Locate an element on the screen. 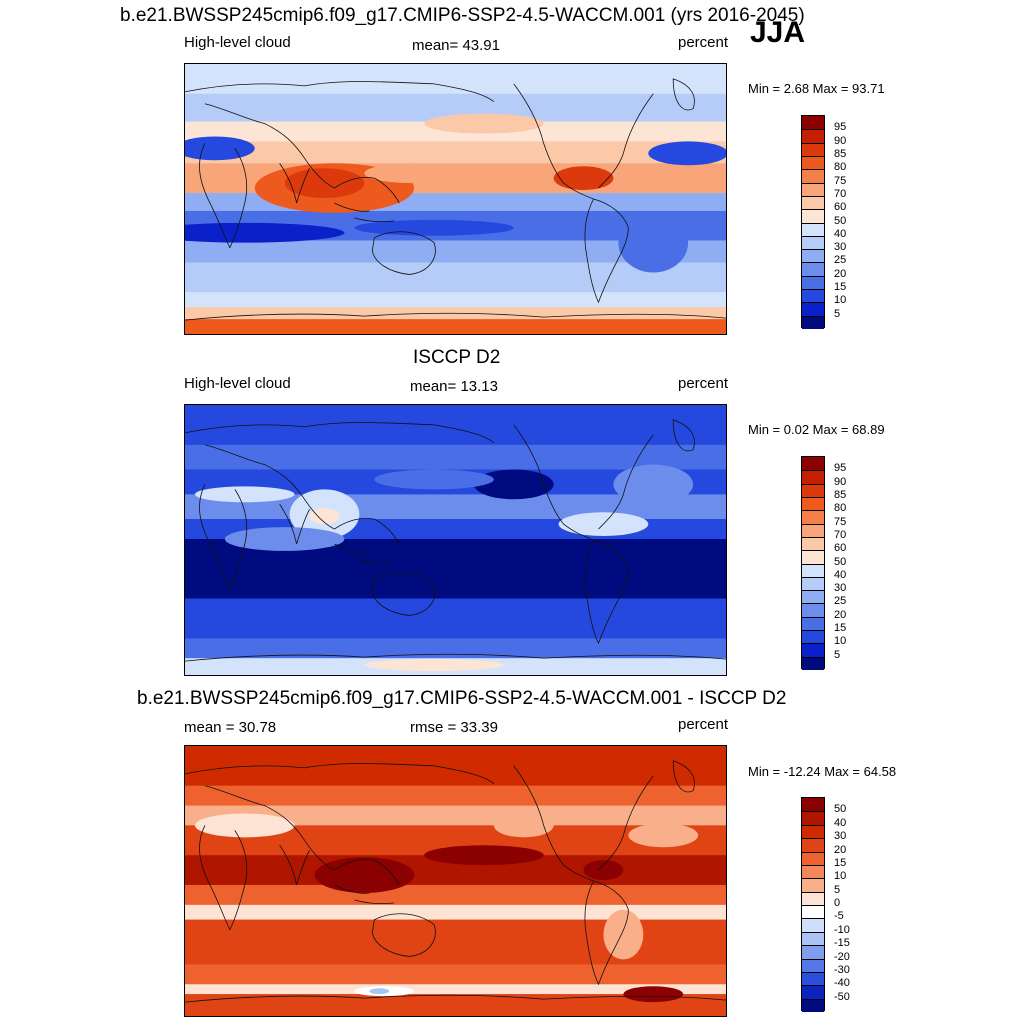 This screenshot has width=1024, height=1024. panel-3-minmax: Min = -12.24 Max = 64.58 is located at coordinates (822, 771).